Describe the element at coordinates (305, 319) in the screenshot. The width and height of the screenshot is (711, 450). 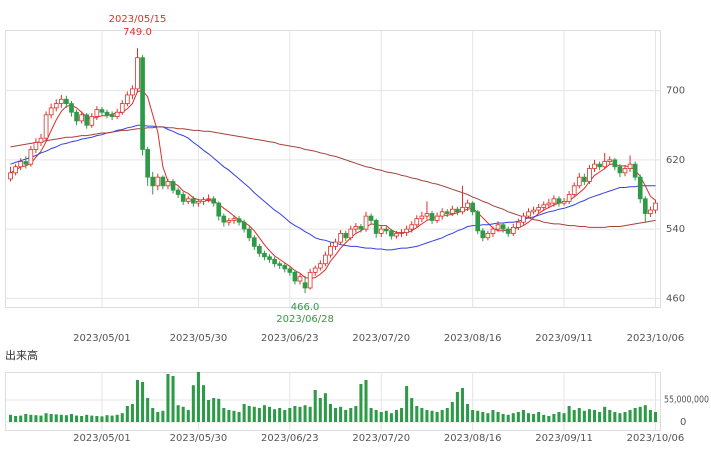
I see `annotation-date: 2023/06/28` at that location.